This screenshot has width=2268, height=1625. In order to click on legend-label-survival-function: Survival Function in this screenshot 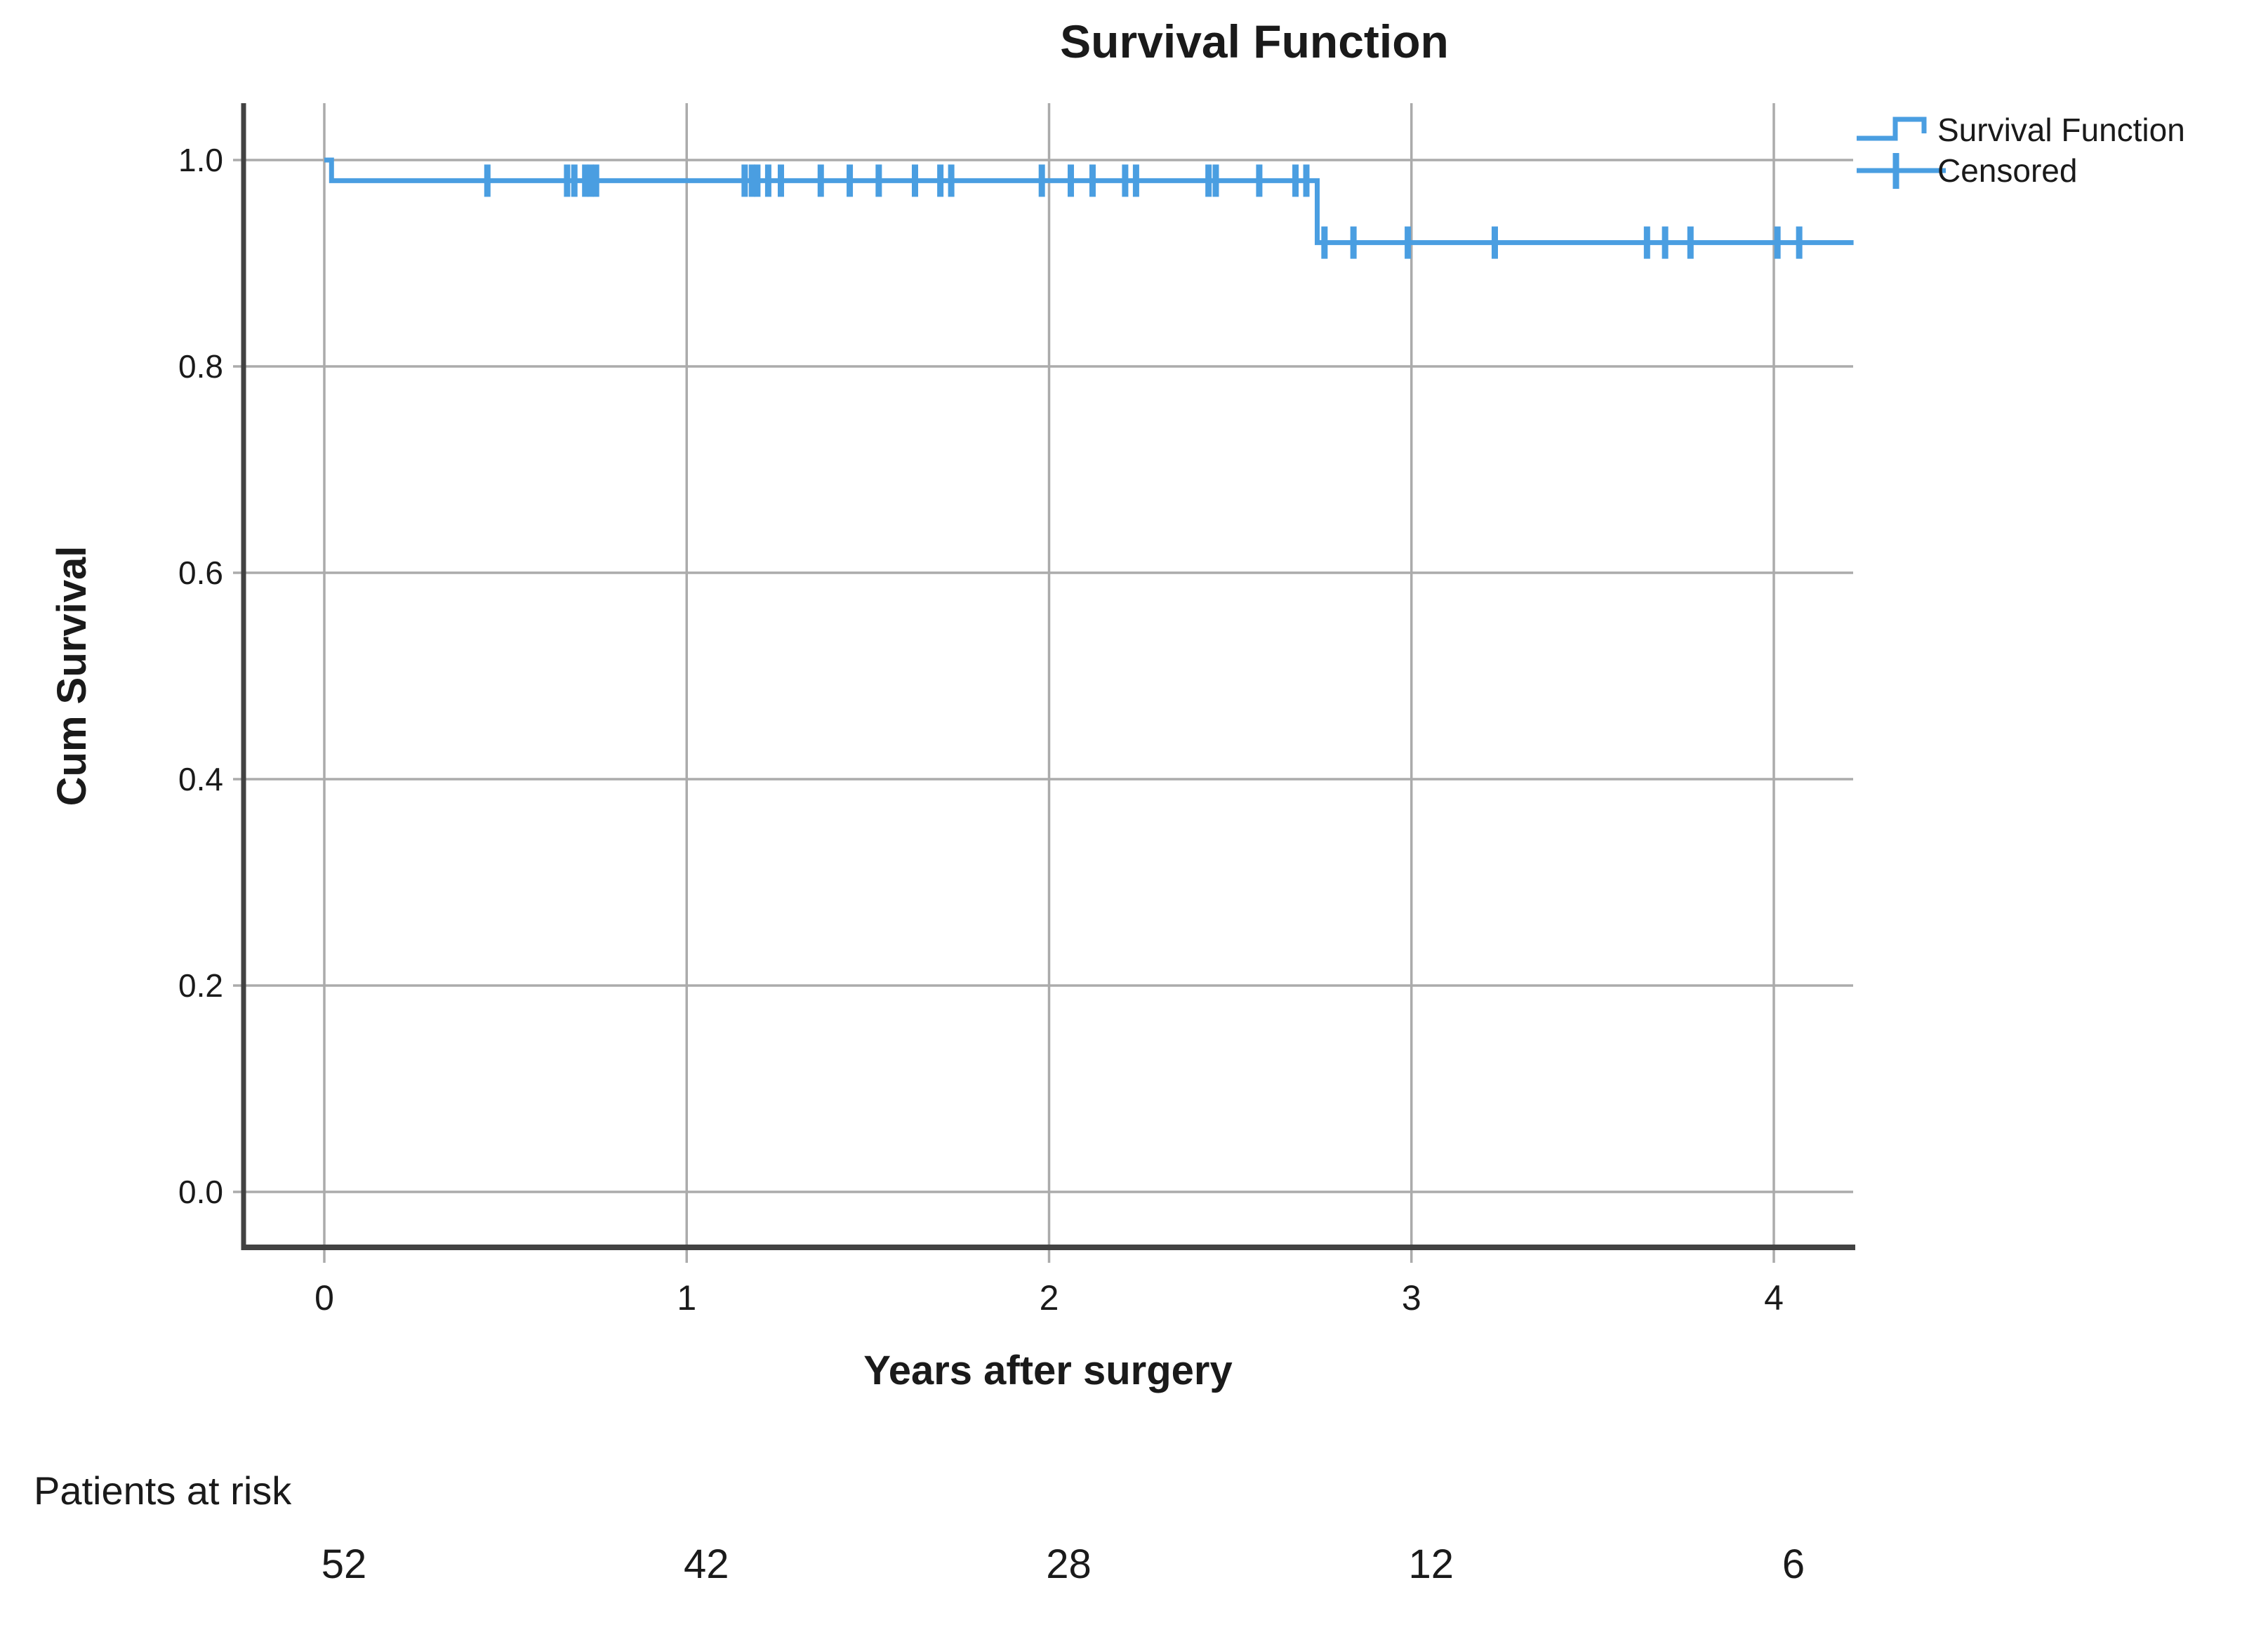, I will do `click(2061, 130)`.